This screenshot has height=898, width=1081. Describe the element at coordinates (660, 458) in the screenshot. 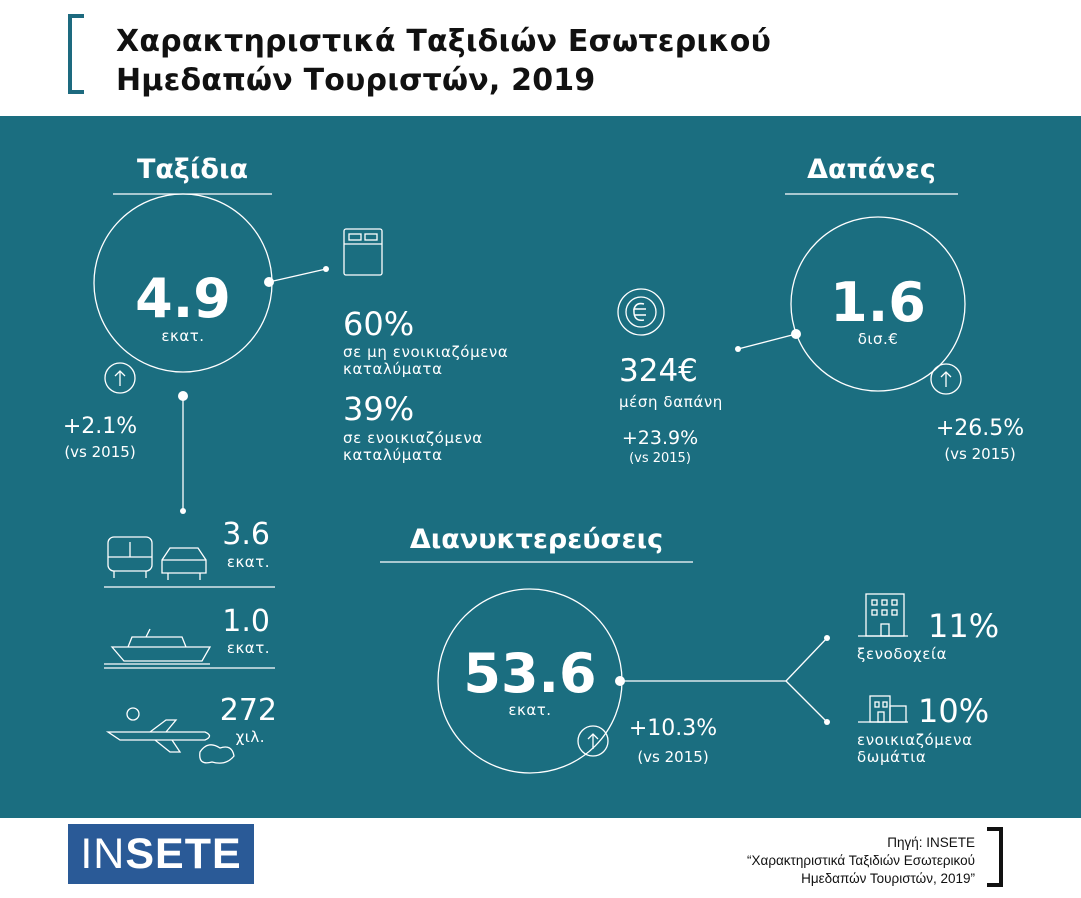

I see `avg-spend-growth-note: (vs 2015)` at that location.